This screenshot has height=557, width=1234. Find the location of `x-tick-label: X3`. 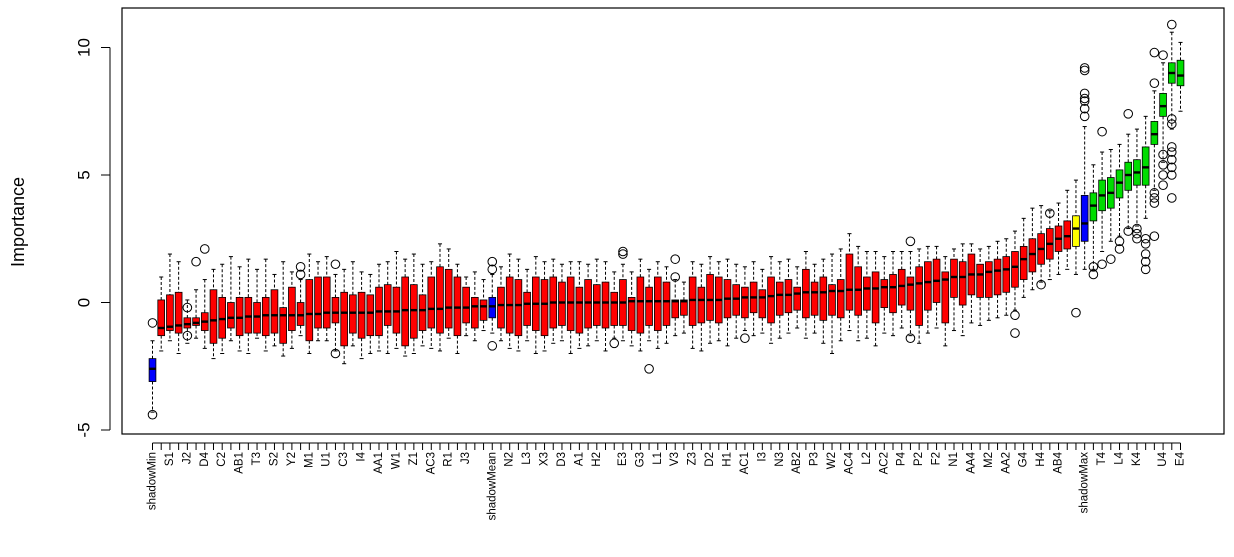

x-tick-label: X3 is located at coordinates (545, 459).